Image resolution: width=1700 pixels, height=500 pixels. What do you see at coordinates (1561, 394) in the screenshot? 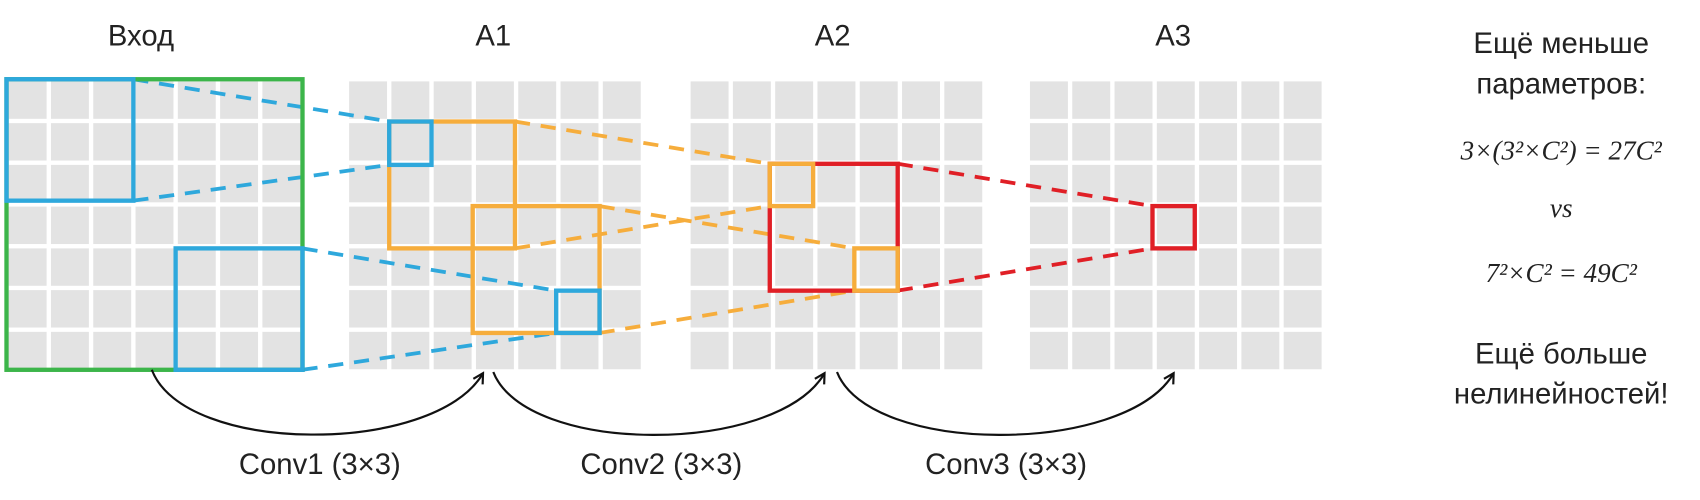
I see `side-conclusion: нелинейностей!` at bounding box center [1561, 394].